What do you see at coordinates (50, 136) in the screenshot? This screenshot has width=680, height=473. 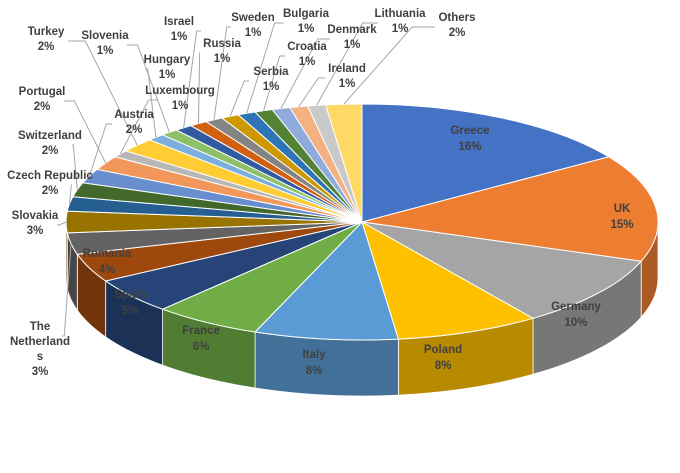 I see `label-switzerland: Switzerland` at bounding box center [50, 136].